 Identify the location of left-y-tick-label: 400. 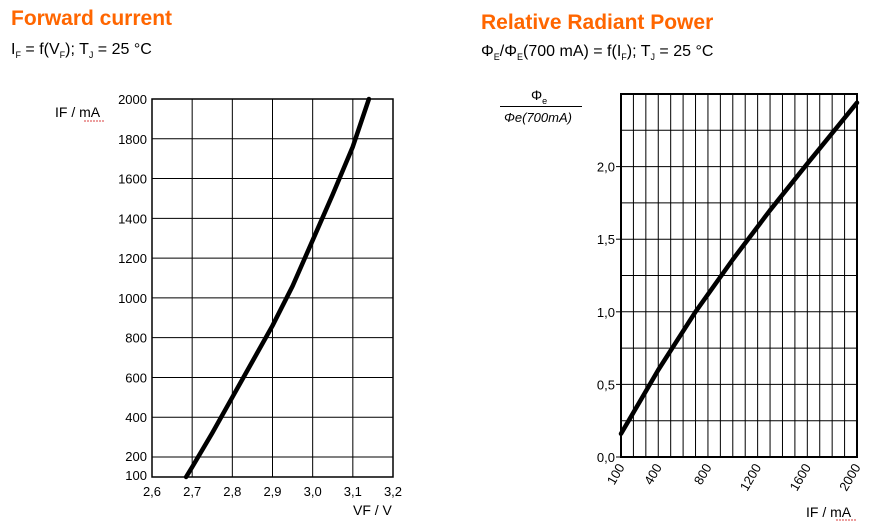
(136, 417).